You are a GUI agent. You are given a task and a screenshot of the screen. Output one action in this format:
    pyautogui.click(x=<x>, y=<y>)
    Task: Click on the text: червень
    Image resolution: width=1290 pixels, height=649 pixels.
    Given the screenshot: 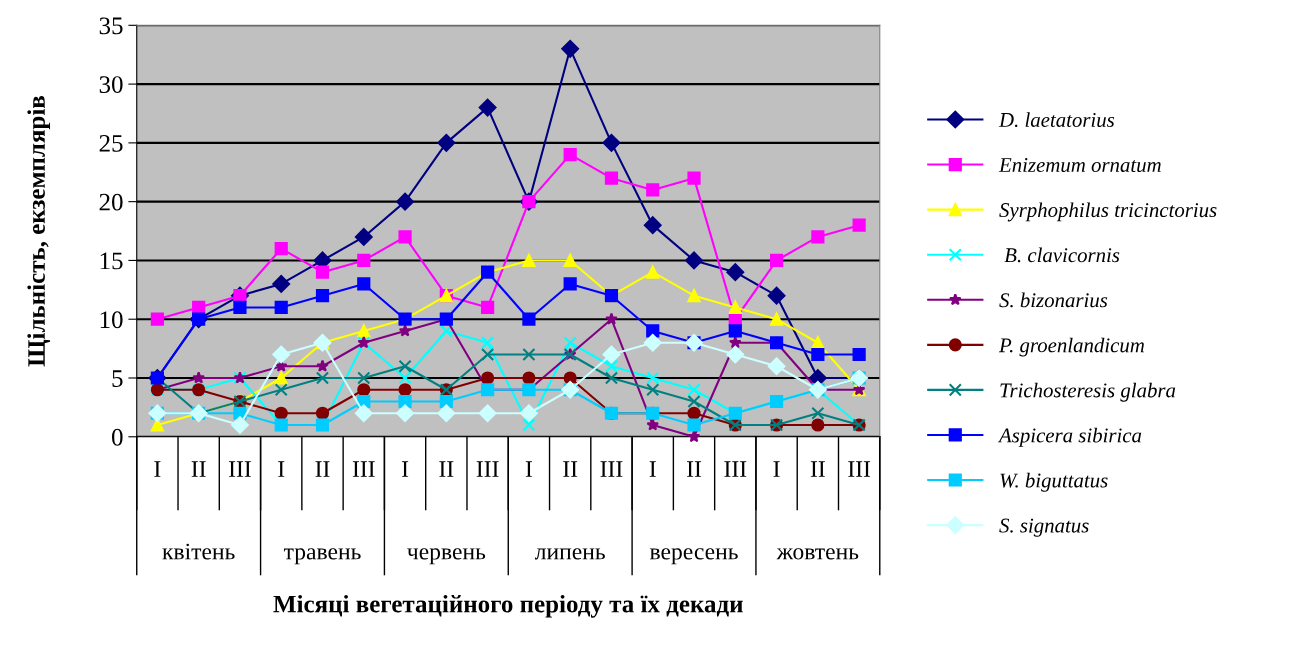 What is the action you would take?
    pyautogui.click(x=446, y=556)
    